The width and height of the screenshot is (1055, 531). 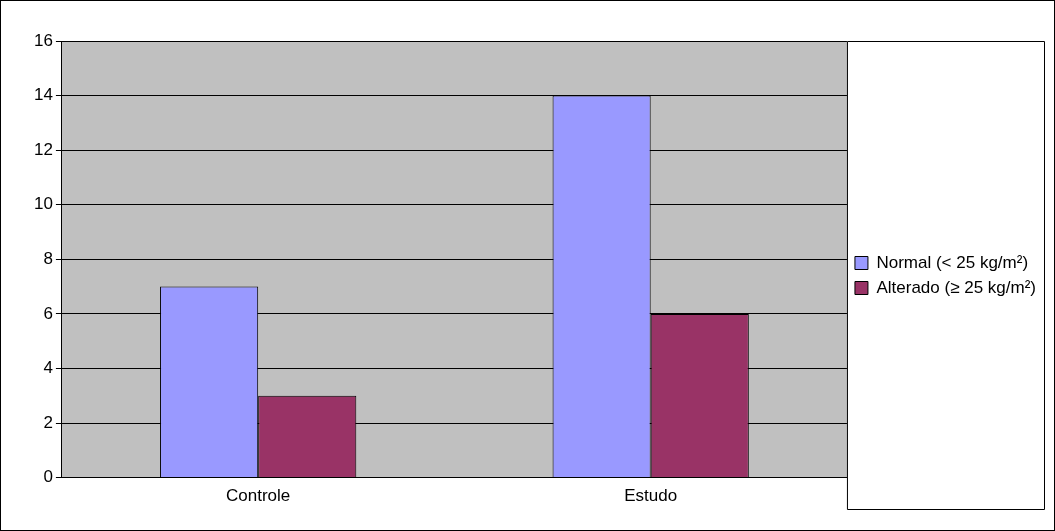 I want to click on y-tick-label: 8, so click(x=48, y=258).